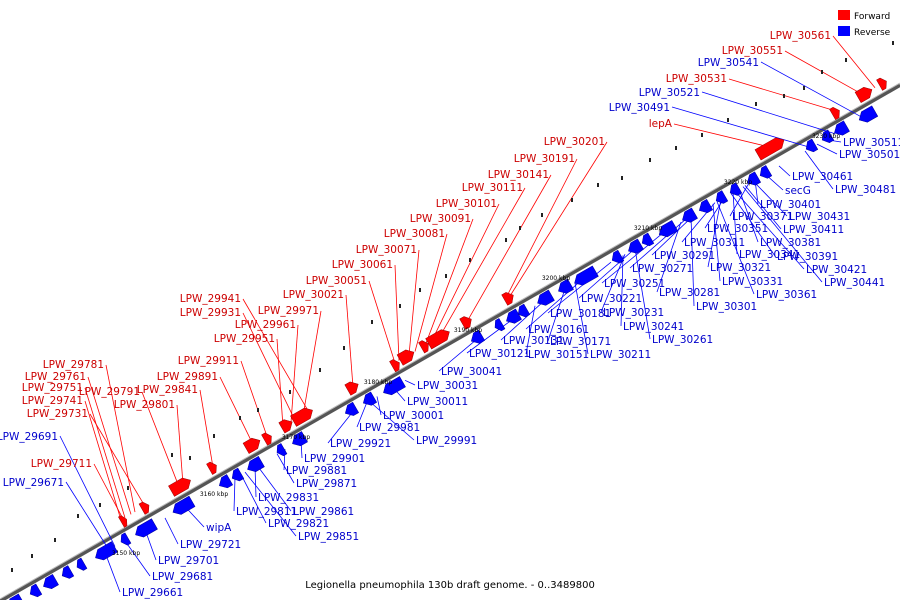 The width and height of the screenshot is (900, 600). I want to click on reverse-gene-label: LPW_29671, so click(33, 483).